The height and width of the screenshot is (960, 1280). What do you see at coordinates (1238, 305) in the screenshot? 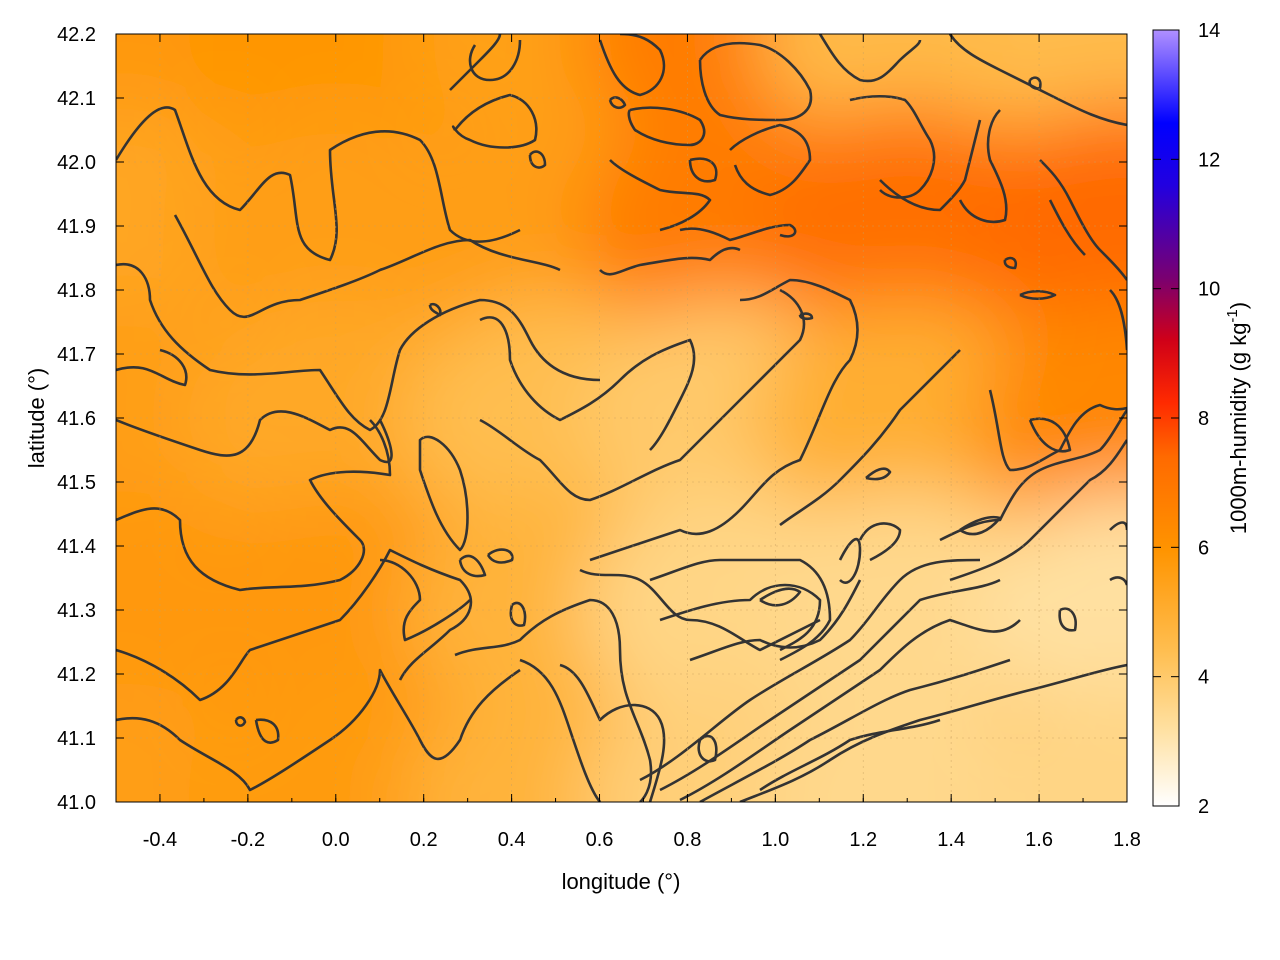
I see `colorbar-title-end: )` at bounding box center [1238, 305].